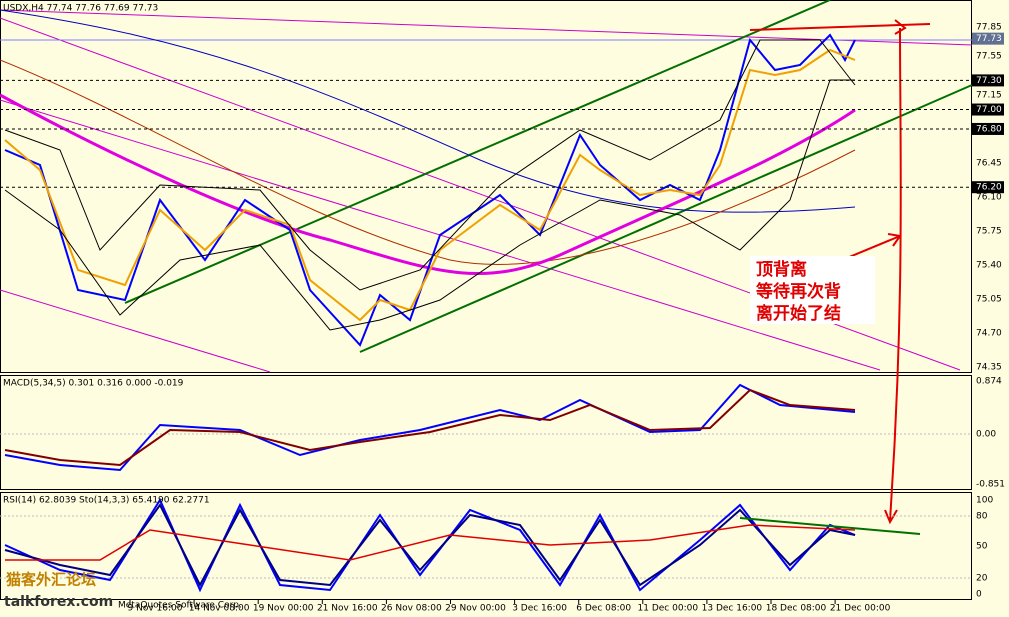 This screenshot has width=1009, height=617. Describe the element at coordinates (732, 609) in the screenshot. I see `time-label: 13 Dec 16:00` at that location.